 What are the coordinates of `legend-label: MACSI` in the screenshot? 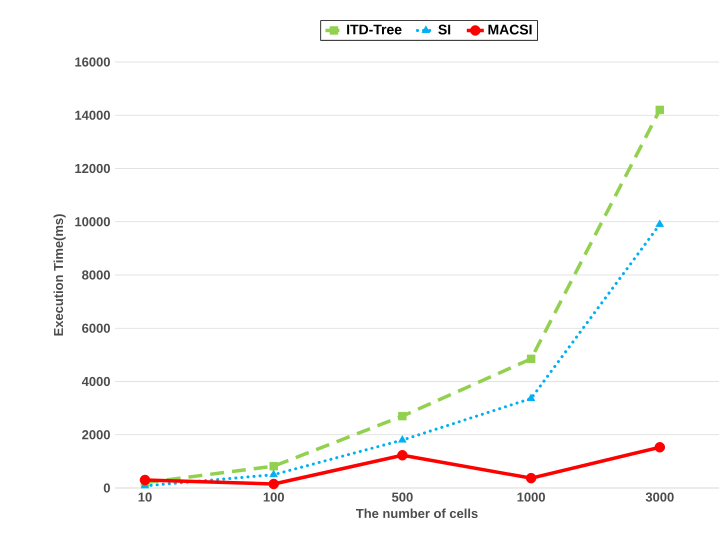 It's located at (510, 29).